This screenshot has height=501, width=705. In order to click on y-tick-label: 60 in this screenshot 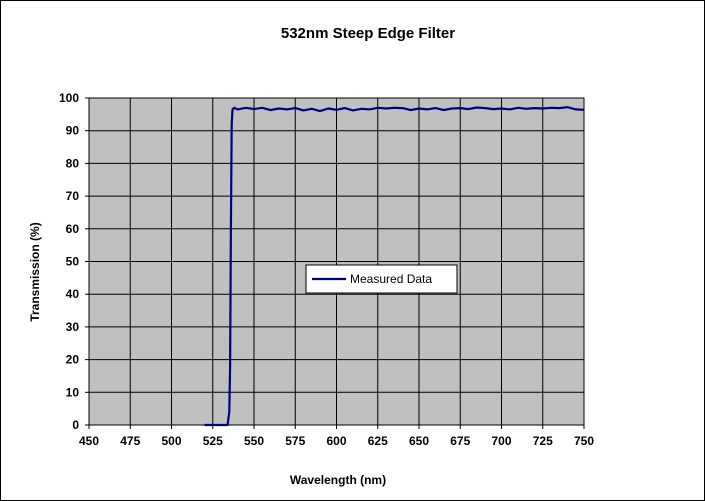, I will do `click(73, 229)`.